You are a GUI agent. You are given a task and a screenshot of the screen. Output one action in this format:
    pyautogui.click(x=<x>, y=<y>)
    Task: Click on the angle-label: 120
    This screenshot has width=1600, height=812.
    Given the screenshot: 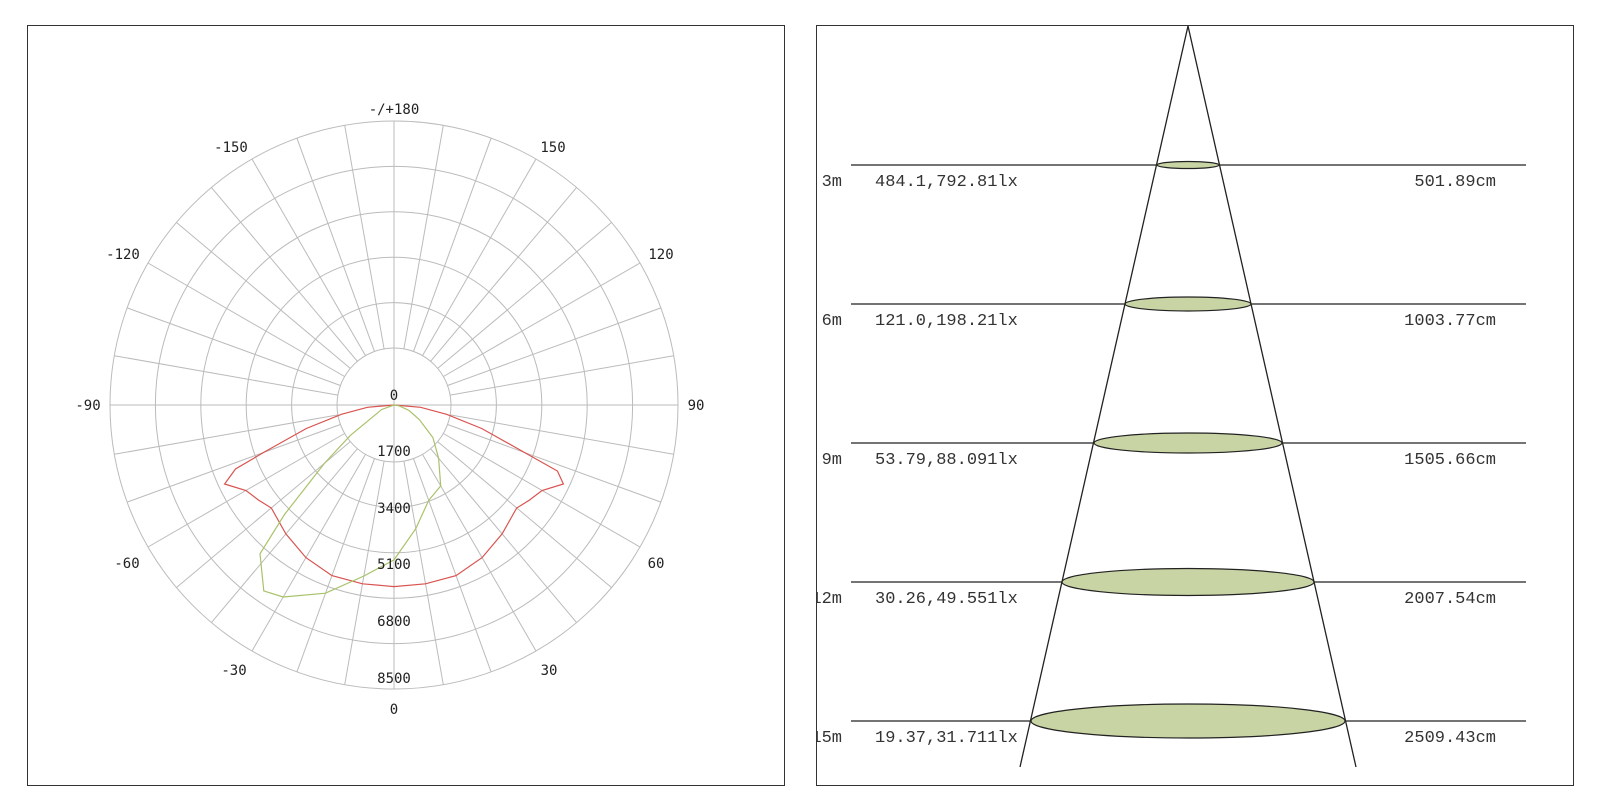 What is the action you would take?
    pyautogui.click(x=660, y=255)
    